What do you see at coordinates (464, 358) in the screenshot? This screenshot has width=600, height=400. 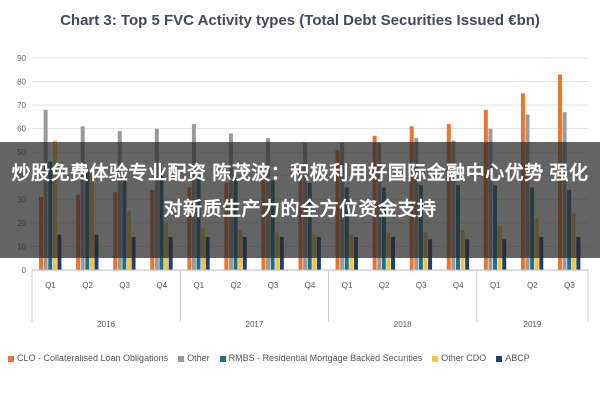 I see `legend-label: Other CDO` at bounding box center [464, 358].